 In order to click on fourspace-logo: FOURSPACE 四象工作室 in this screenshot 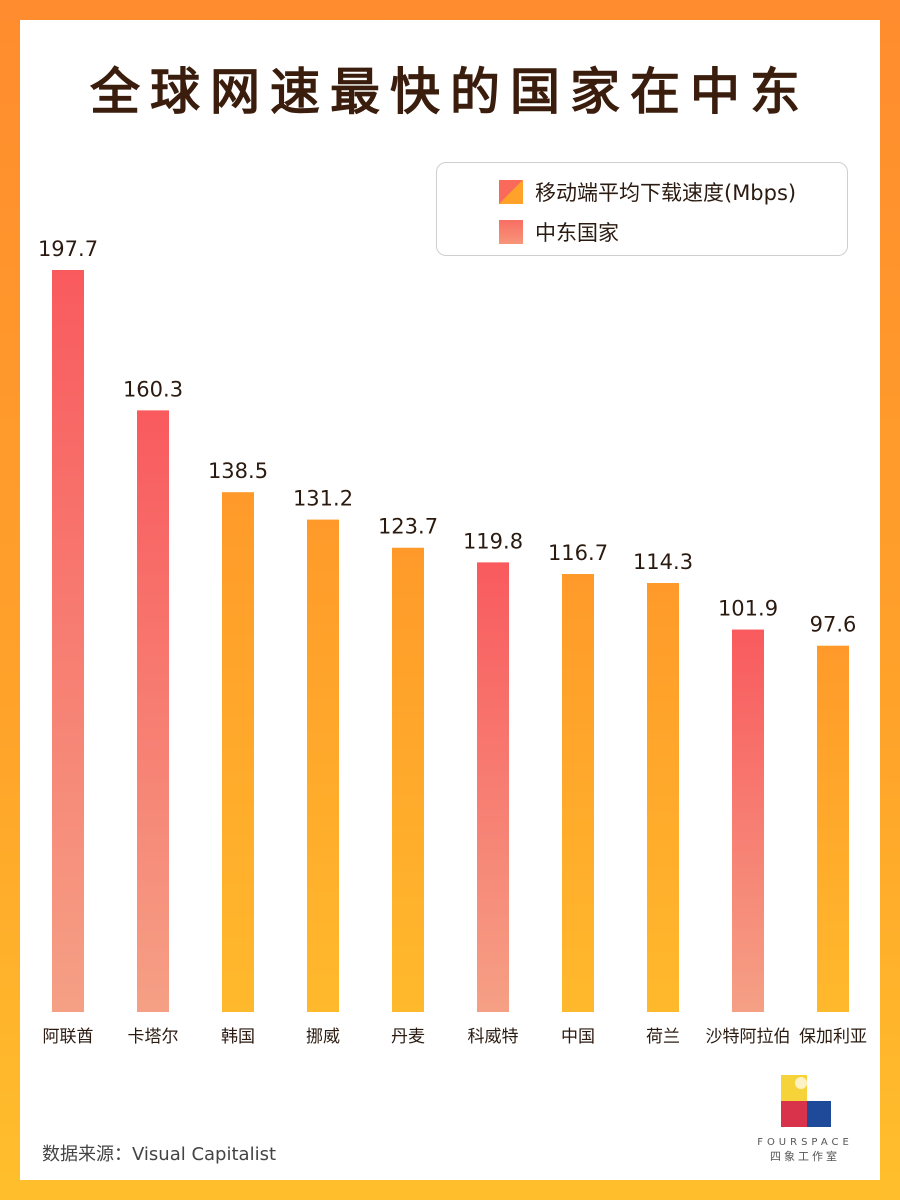, I will do `click(805, 1118)`.